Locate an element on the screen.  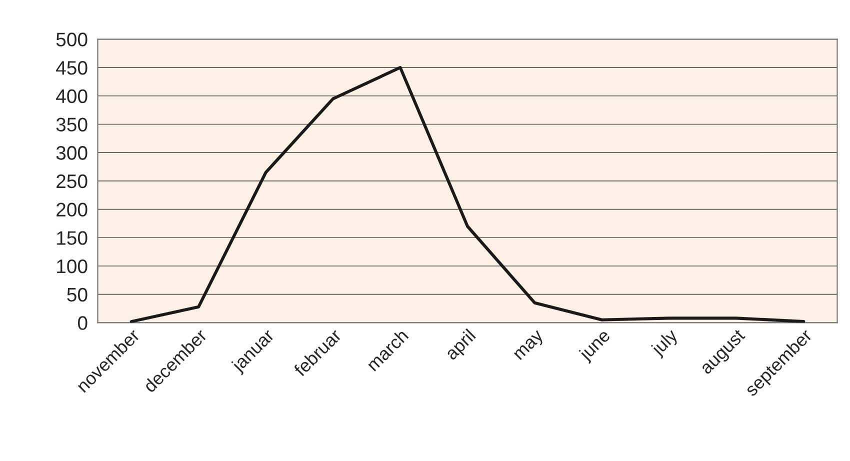
x-tick-label: july is located at coordinates (666, 343).